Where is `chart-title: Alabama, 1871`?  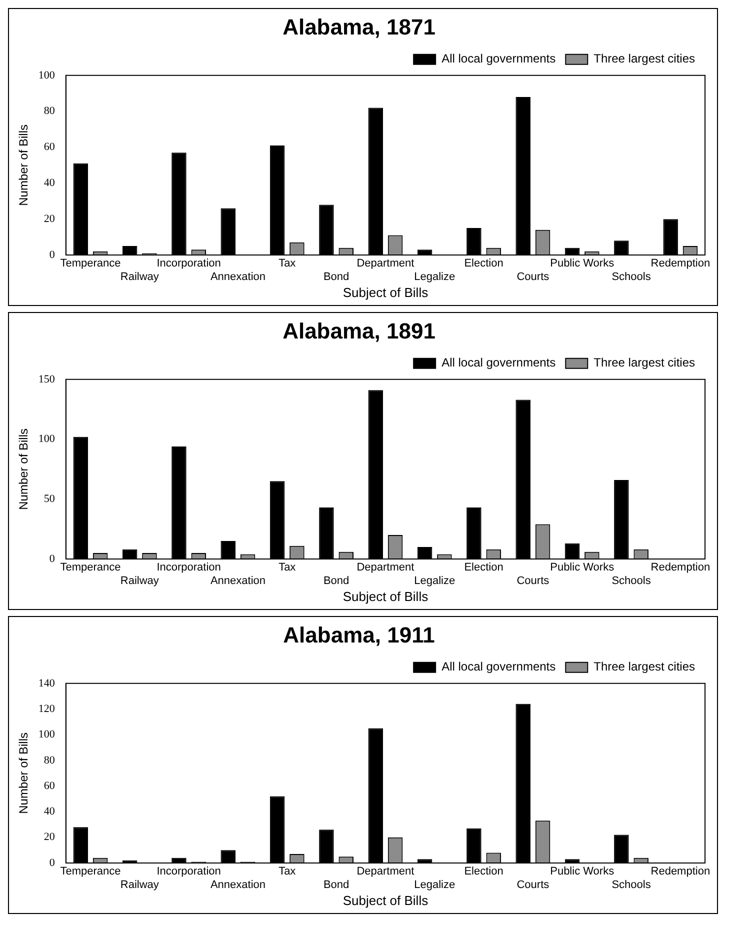
chart-title: Alabama, 1871 is located at coordinates (359, 27).